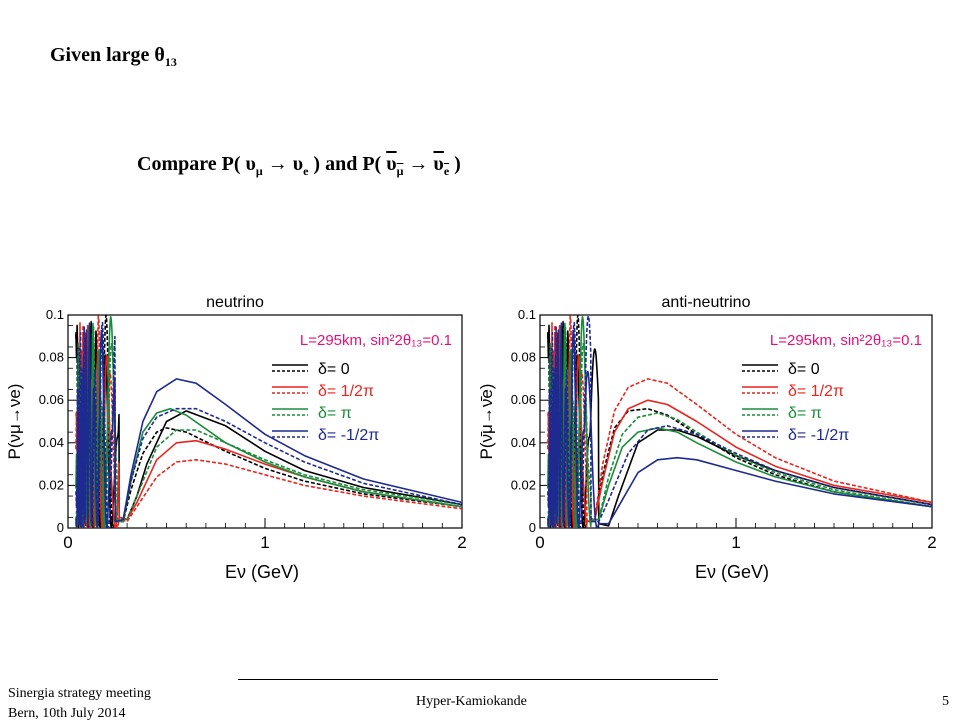  I want to click on chart1-ylabel: P(νμ→νe), so click(14, 422).